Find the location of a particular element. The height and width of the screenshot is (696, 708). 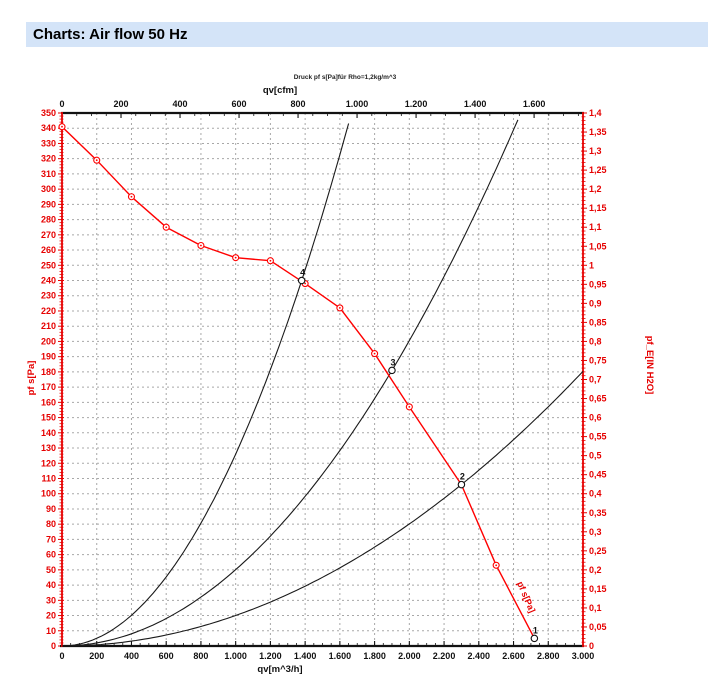

bottom-tick-label: 2.800 is located at coordinates (548, 656).